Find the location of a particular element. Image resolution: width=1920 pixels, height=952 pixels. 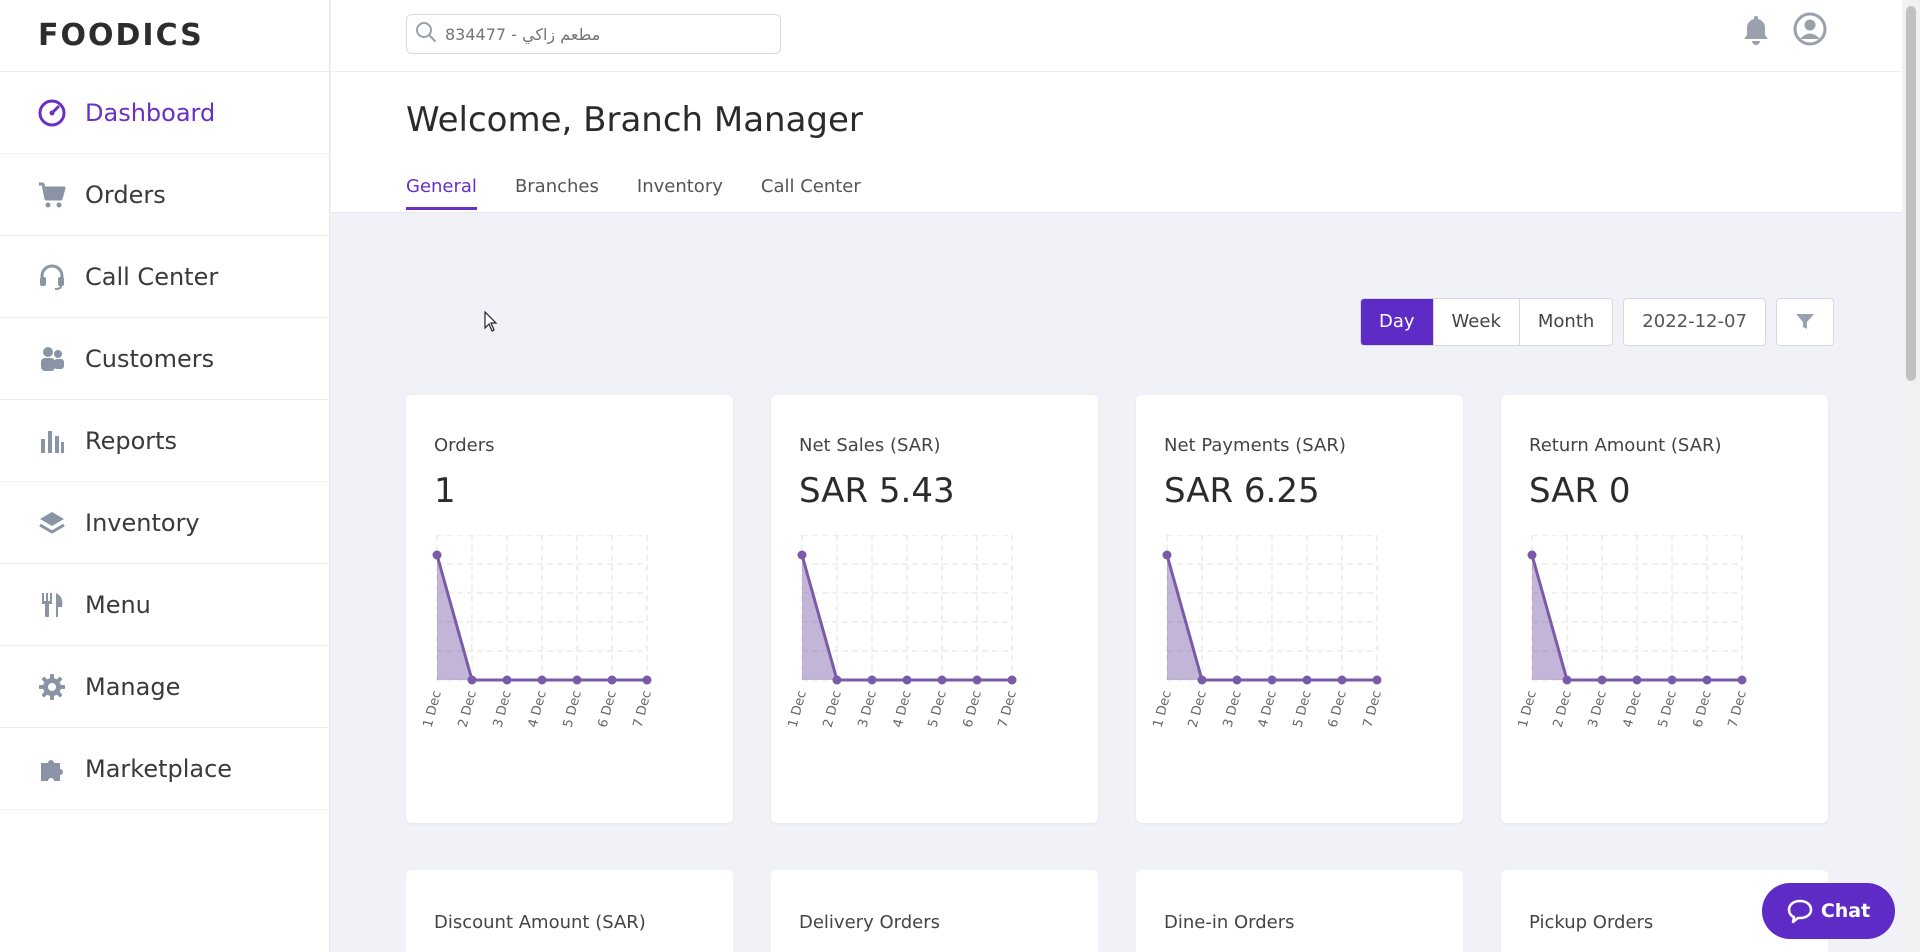

sidebar-item-label: Inventory is located at coordinates (142, 522).